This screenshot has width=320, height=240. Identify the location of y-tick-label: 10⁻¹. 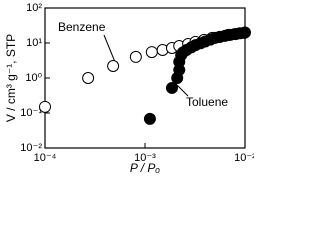
(31, 113).